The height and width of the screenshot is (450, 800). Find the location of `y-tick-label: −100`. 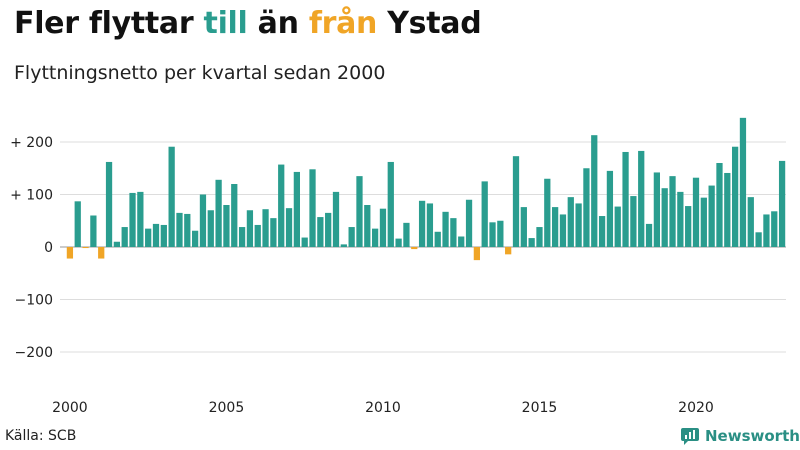

y-tick-label: −100 is located at coordinates (34, 301).